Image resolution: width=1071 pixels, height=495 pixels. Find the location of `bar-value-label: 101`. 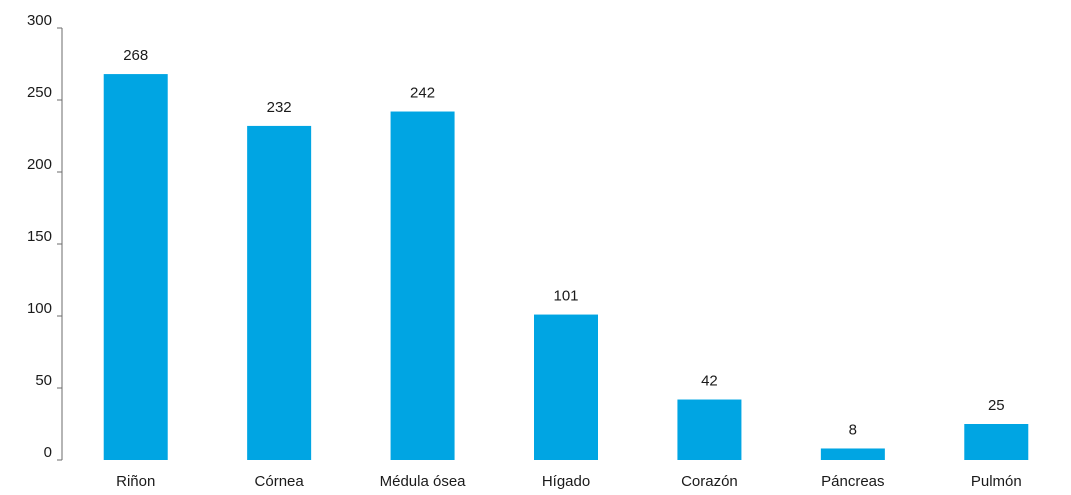

bar-value-label: 101 is located at coordinates (565, 296).